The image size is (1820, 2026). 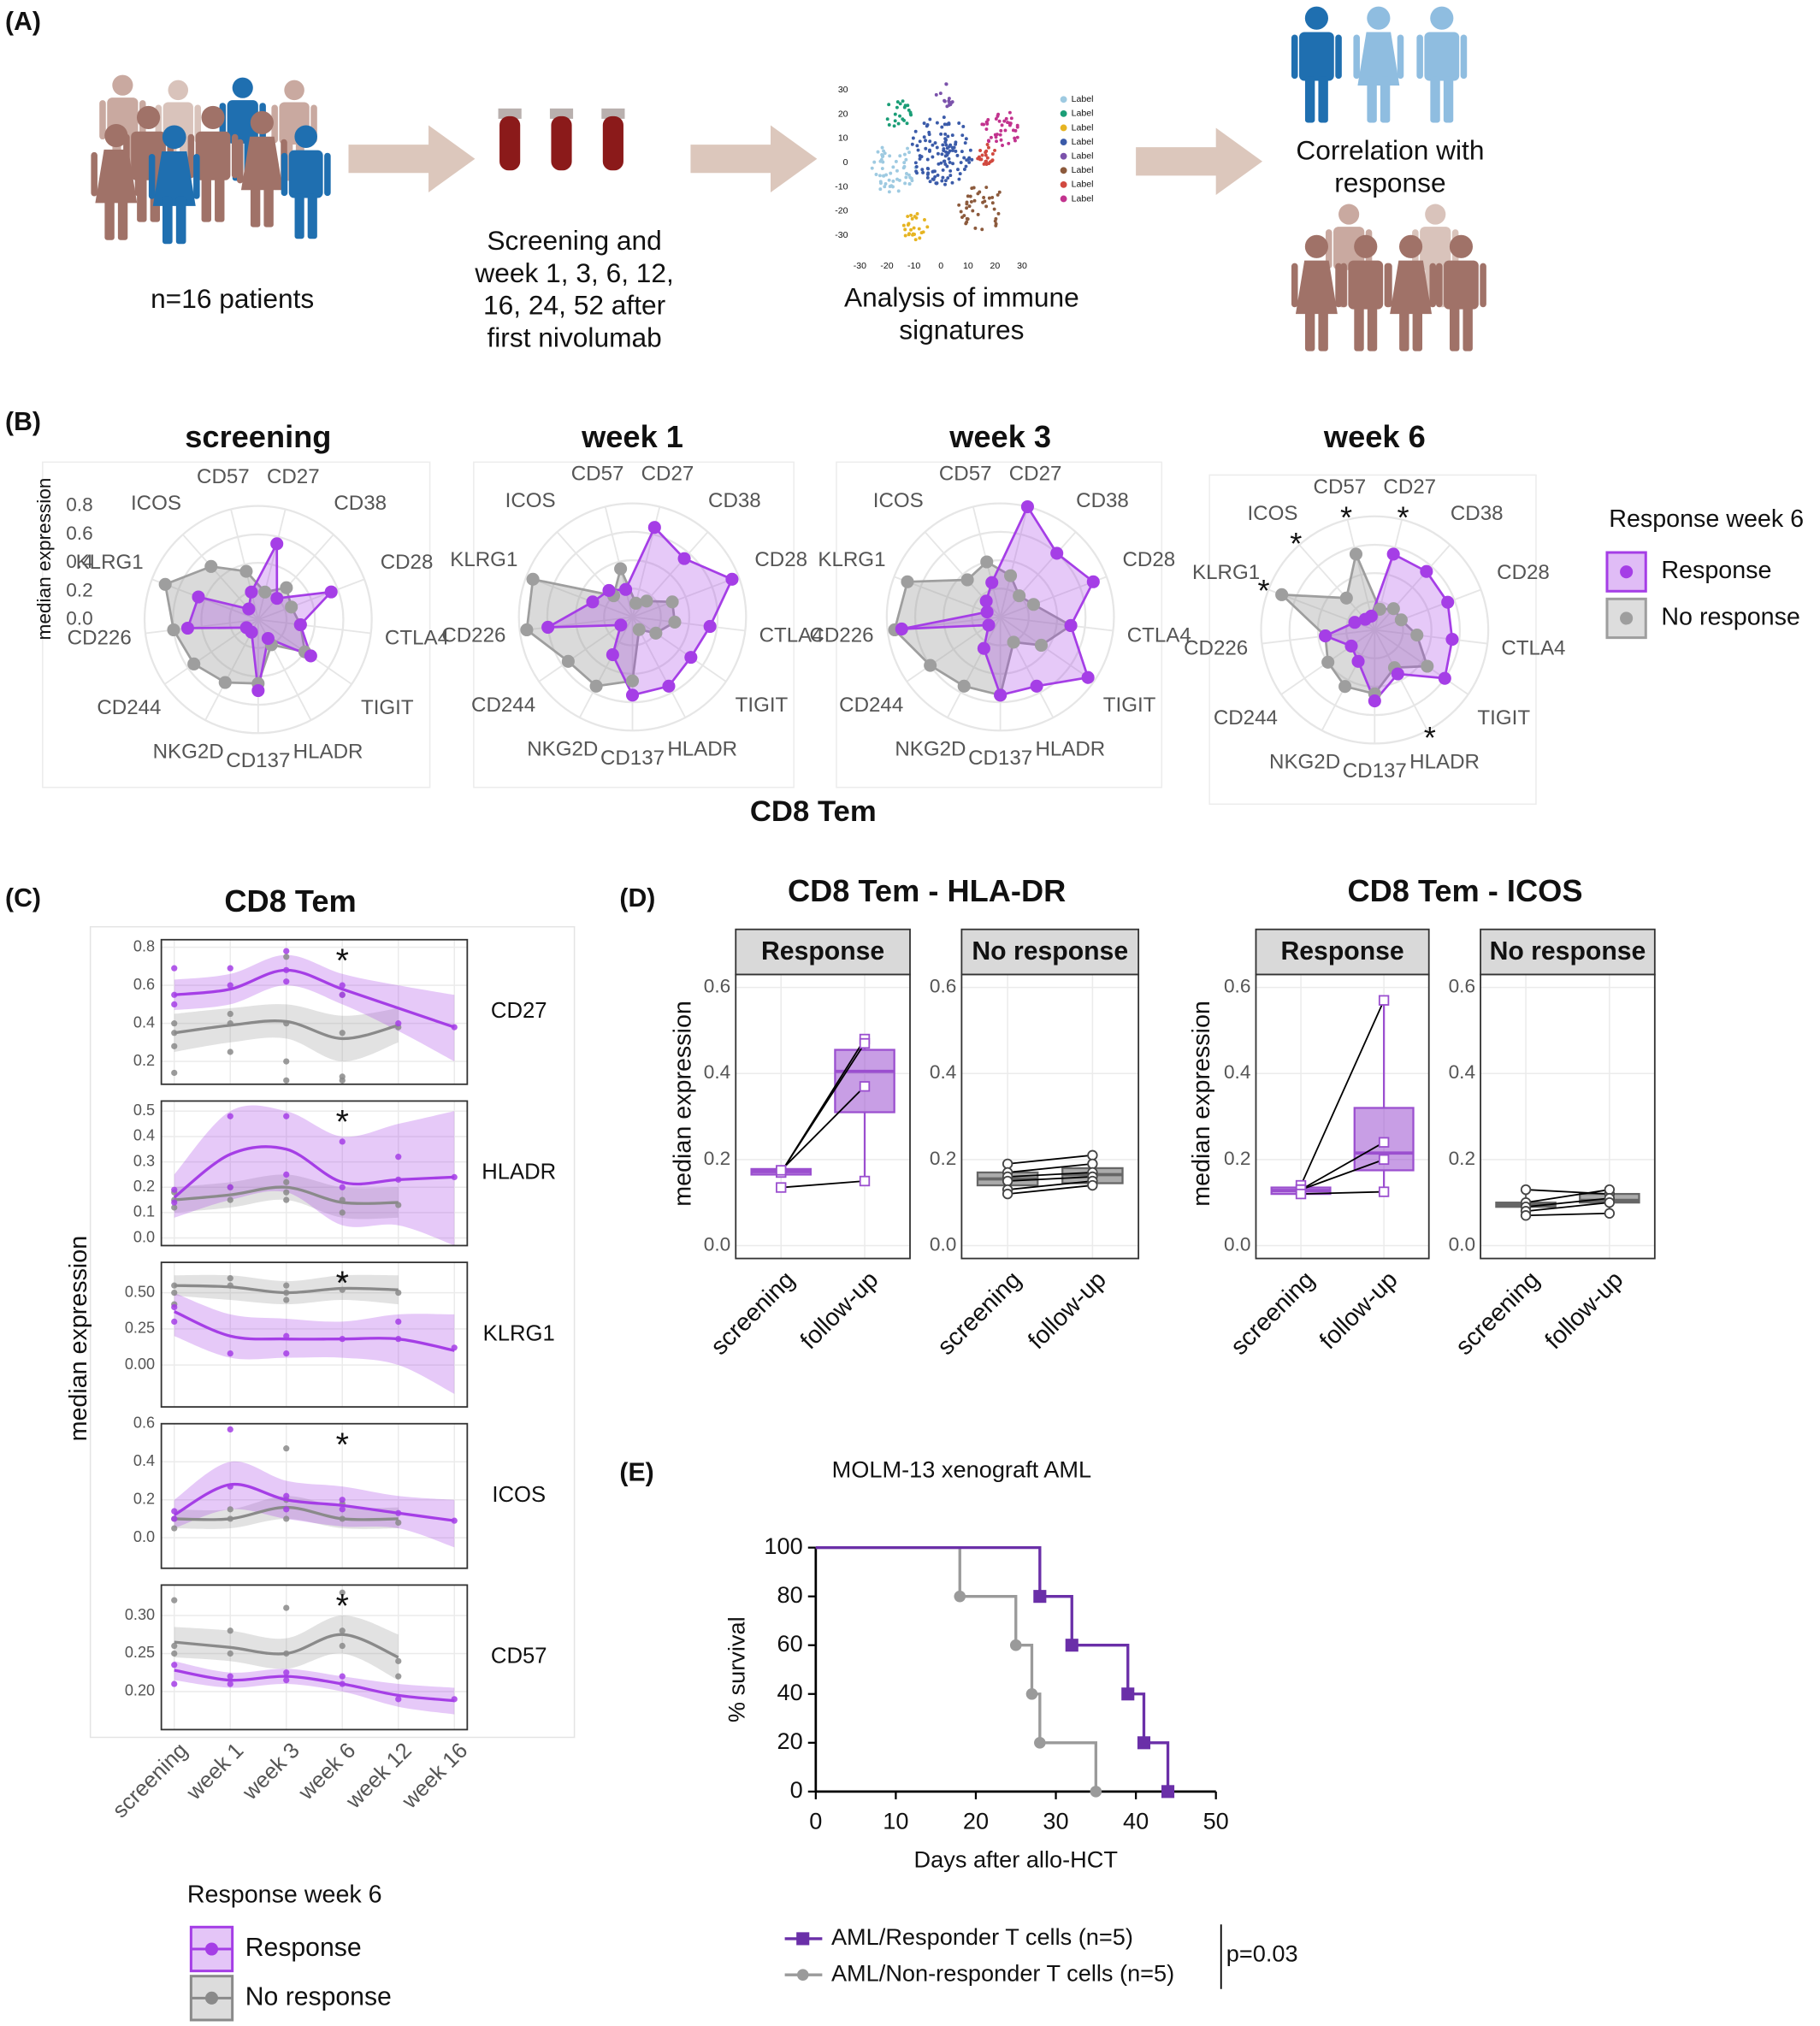 What do you see at coordinates (843, 114) in the screenshot?
I see `tsne-y-tick: 20` at bounding box center [843, 114].